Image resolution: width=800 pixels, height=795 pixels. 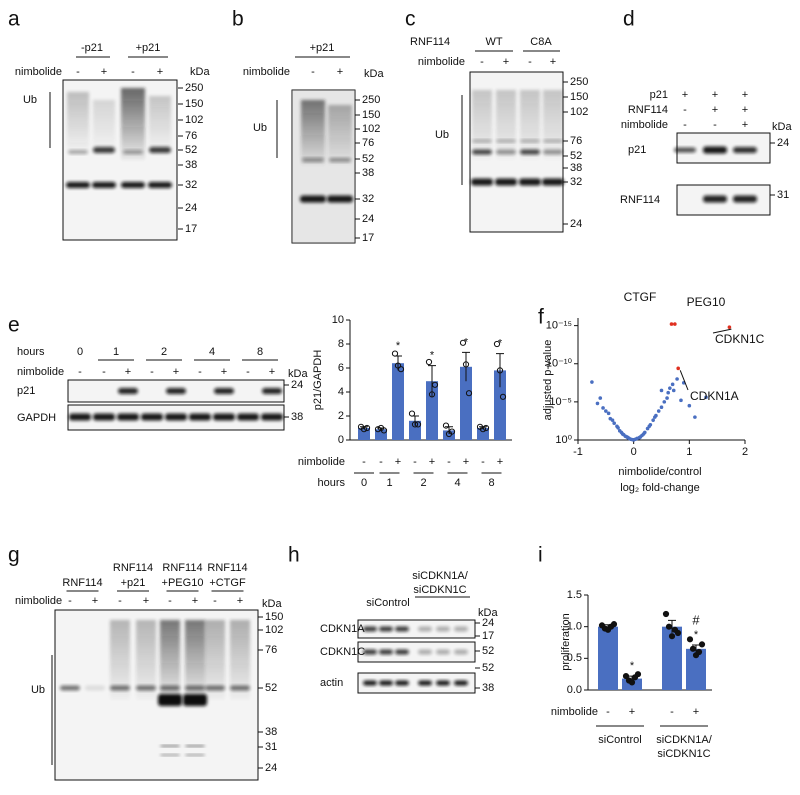 What do you see at coordinates (488, 668) in the screenshot?
I see `marker-label: 52` at bounding box center [488, 668].